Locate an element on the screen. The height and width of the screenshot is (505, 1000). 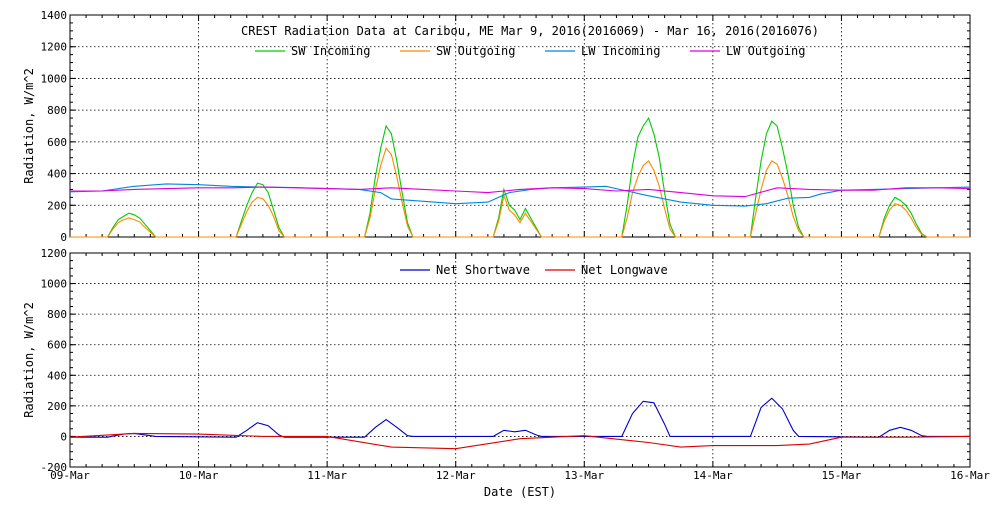
top-ytick-label: 800 is located at coordinates (57, 110).